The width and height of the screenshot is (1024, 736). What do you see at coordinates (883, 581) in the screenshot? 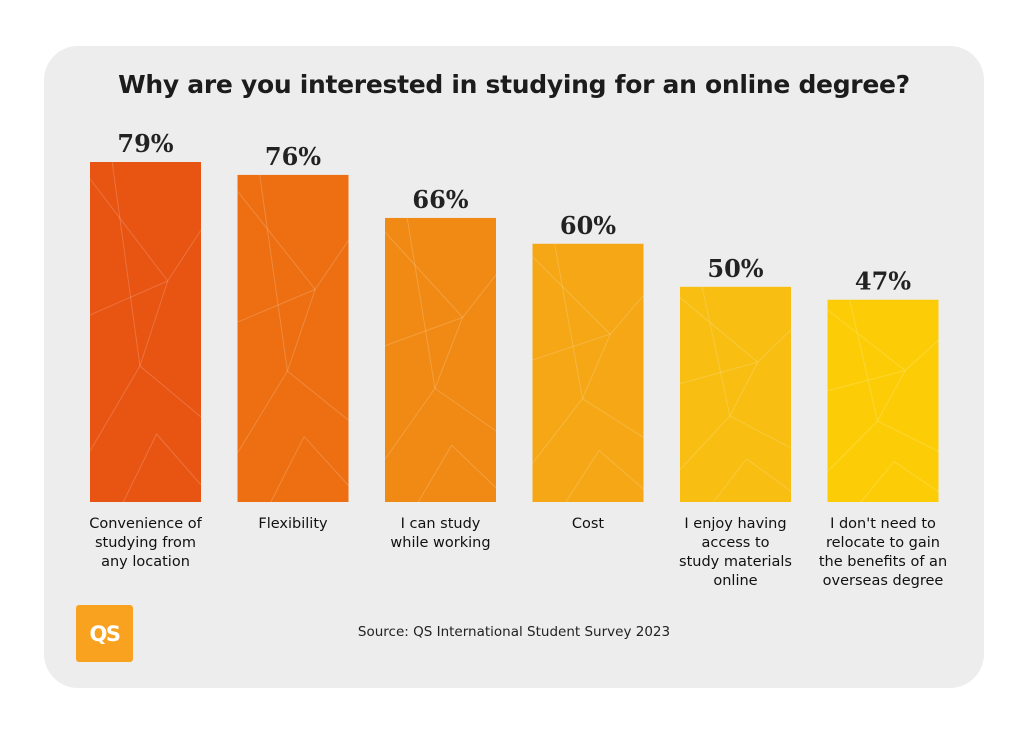
I see `category-label-line: overseas degree` at bounding box center [883, 581].